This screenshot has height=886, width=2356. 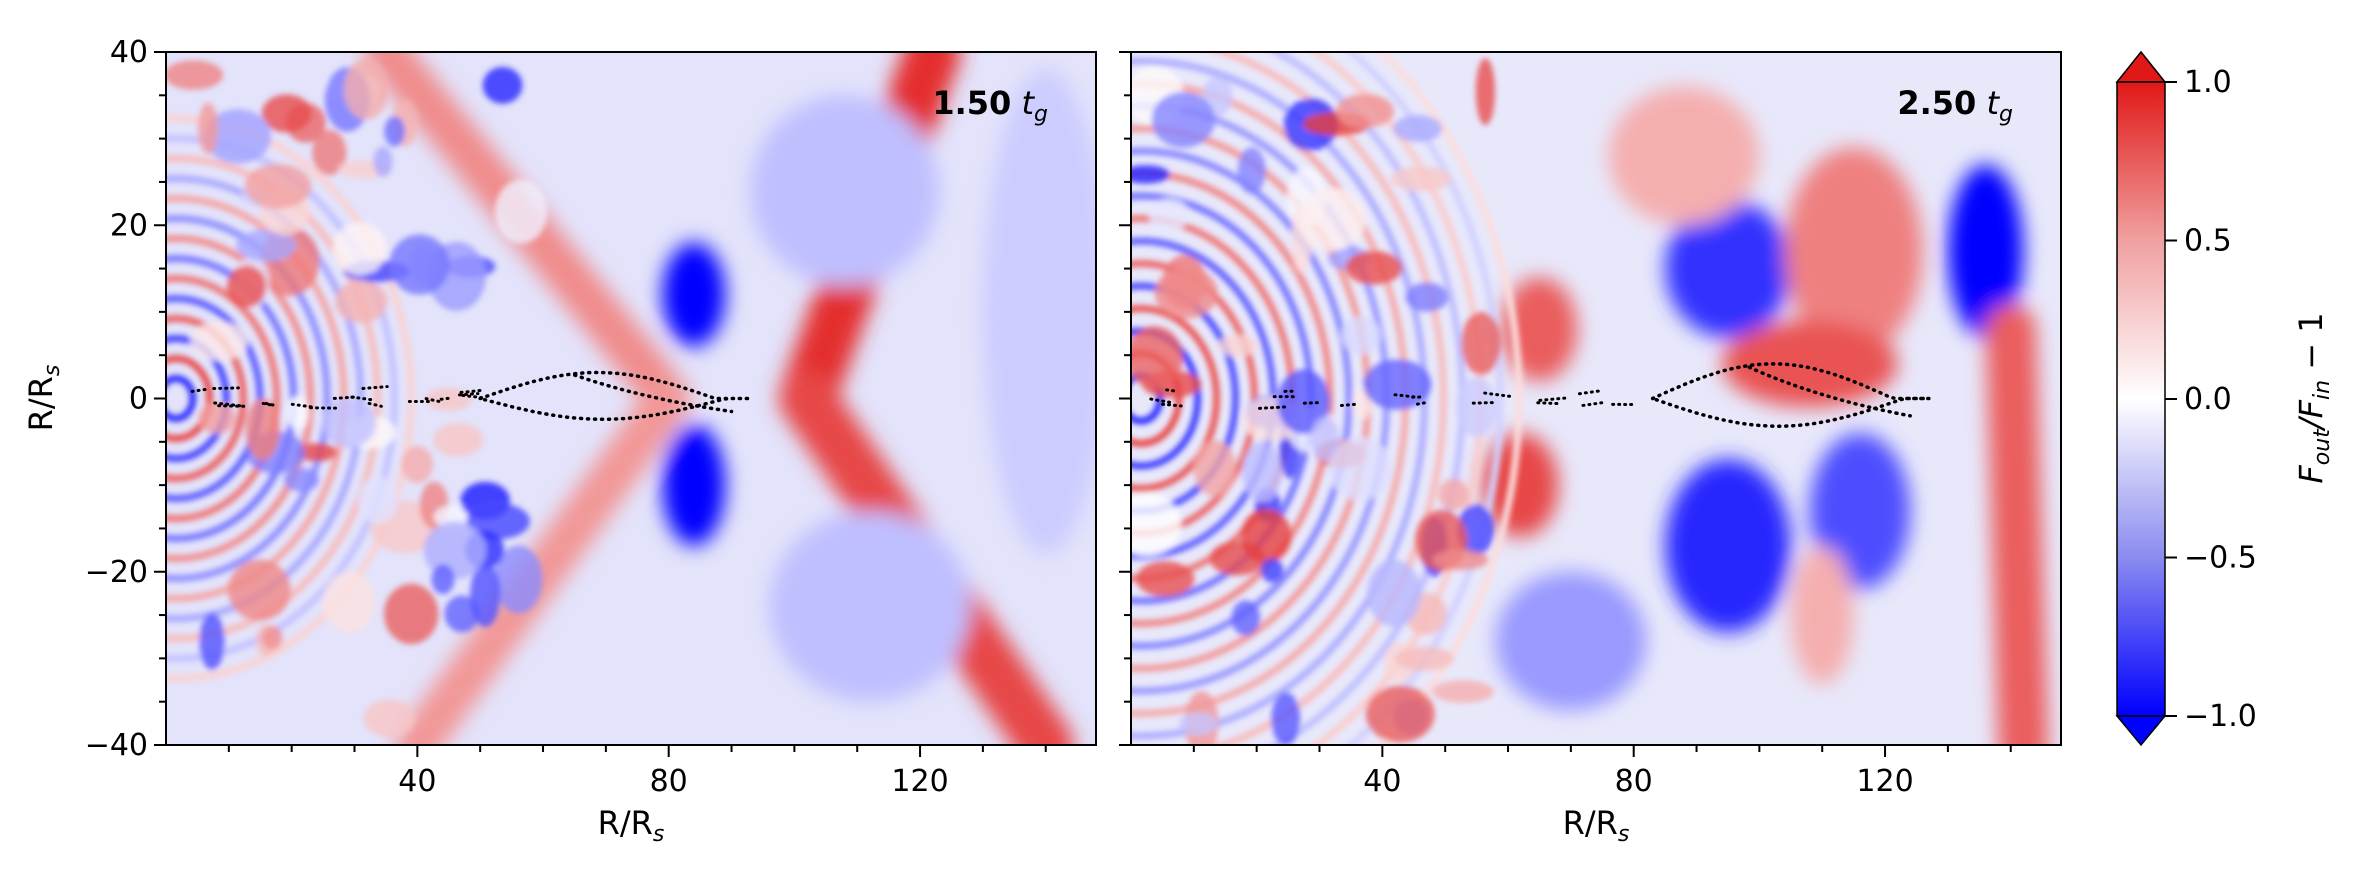 I want to click on panel-1-x-axis-label: R/Rs, so click(x=631, y=825).